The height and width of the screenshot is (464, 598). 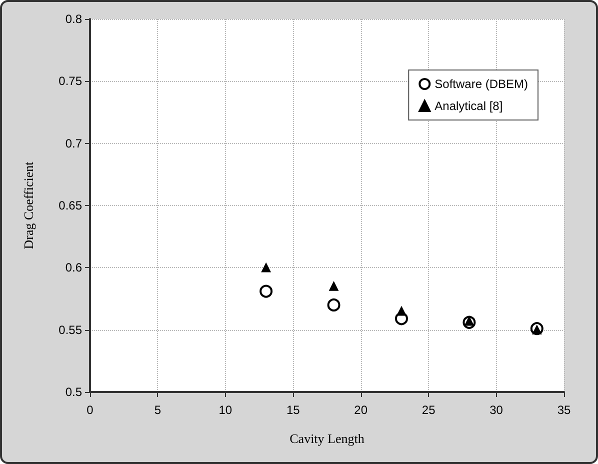 What do you see at coordinates (564, 410) in the screenshot?
I see `x-tick-label: 35` at bounding box center [564, 410].